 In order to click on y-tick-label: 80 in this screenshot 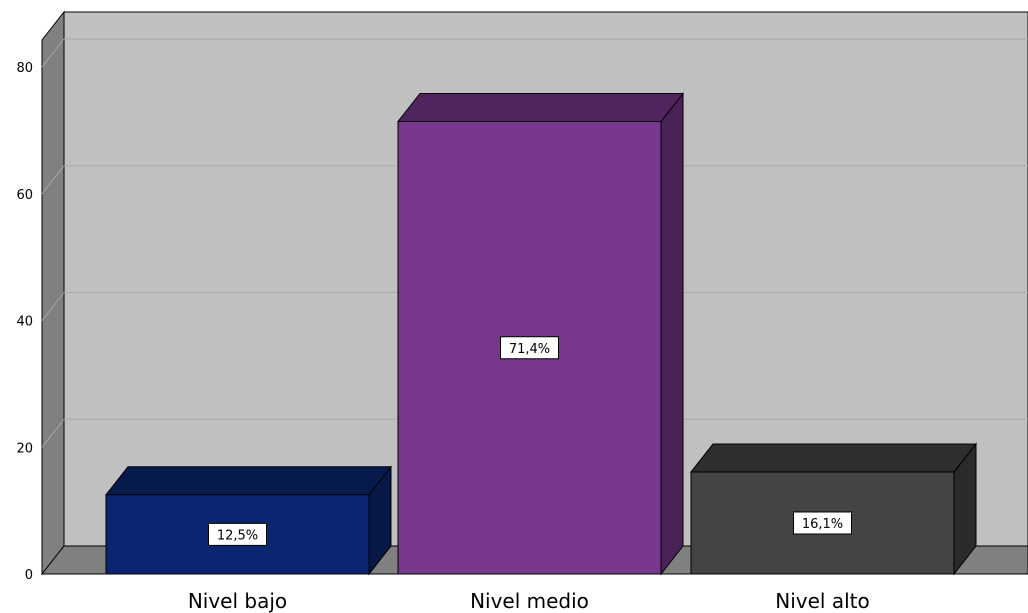, I will do `click(24, 68)`.